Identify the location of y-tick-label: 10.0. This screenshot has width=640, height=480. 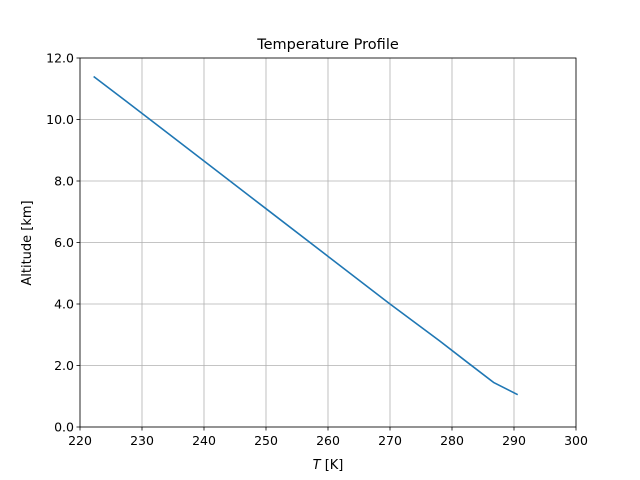
(60, 119).